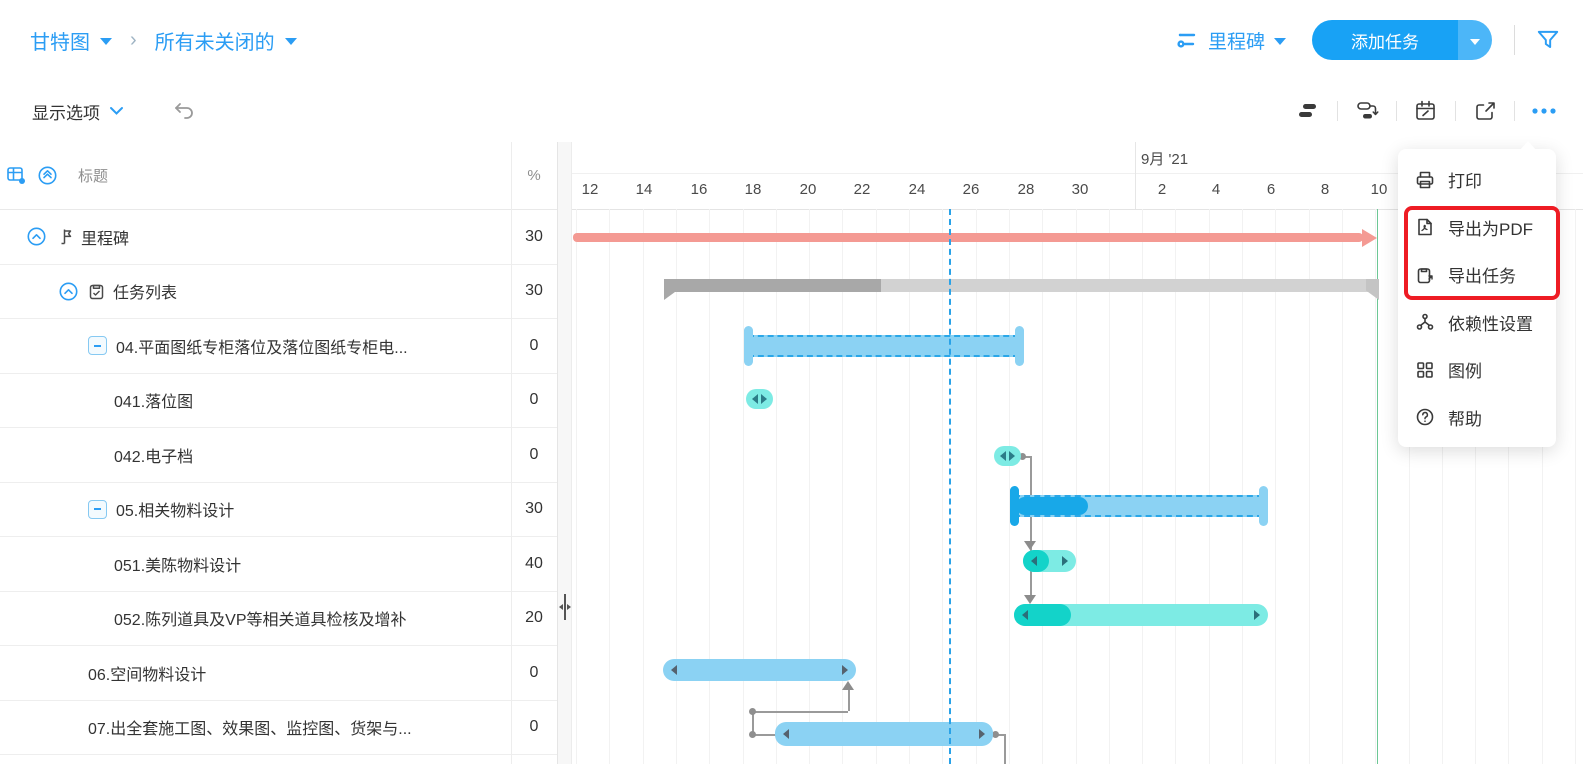 The image size is (1583, 764). Describe the element at coordinates (1475, 40) in the screenshot. I see `add-task-dropdown-button` at that location.